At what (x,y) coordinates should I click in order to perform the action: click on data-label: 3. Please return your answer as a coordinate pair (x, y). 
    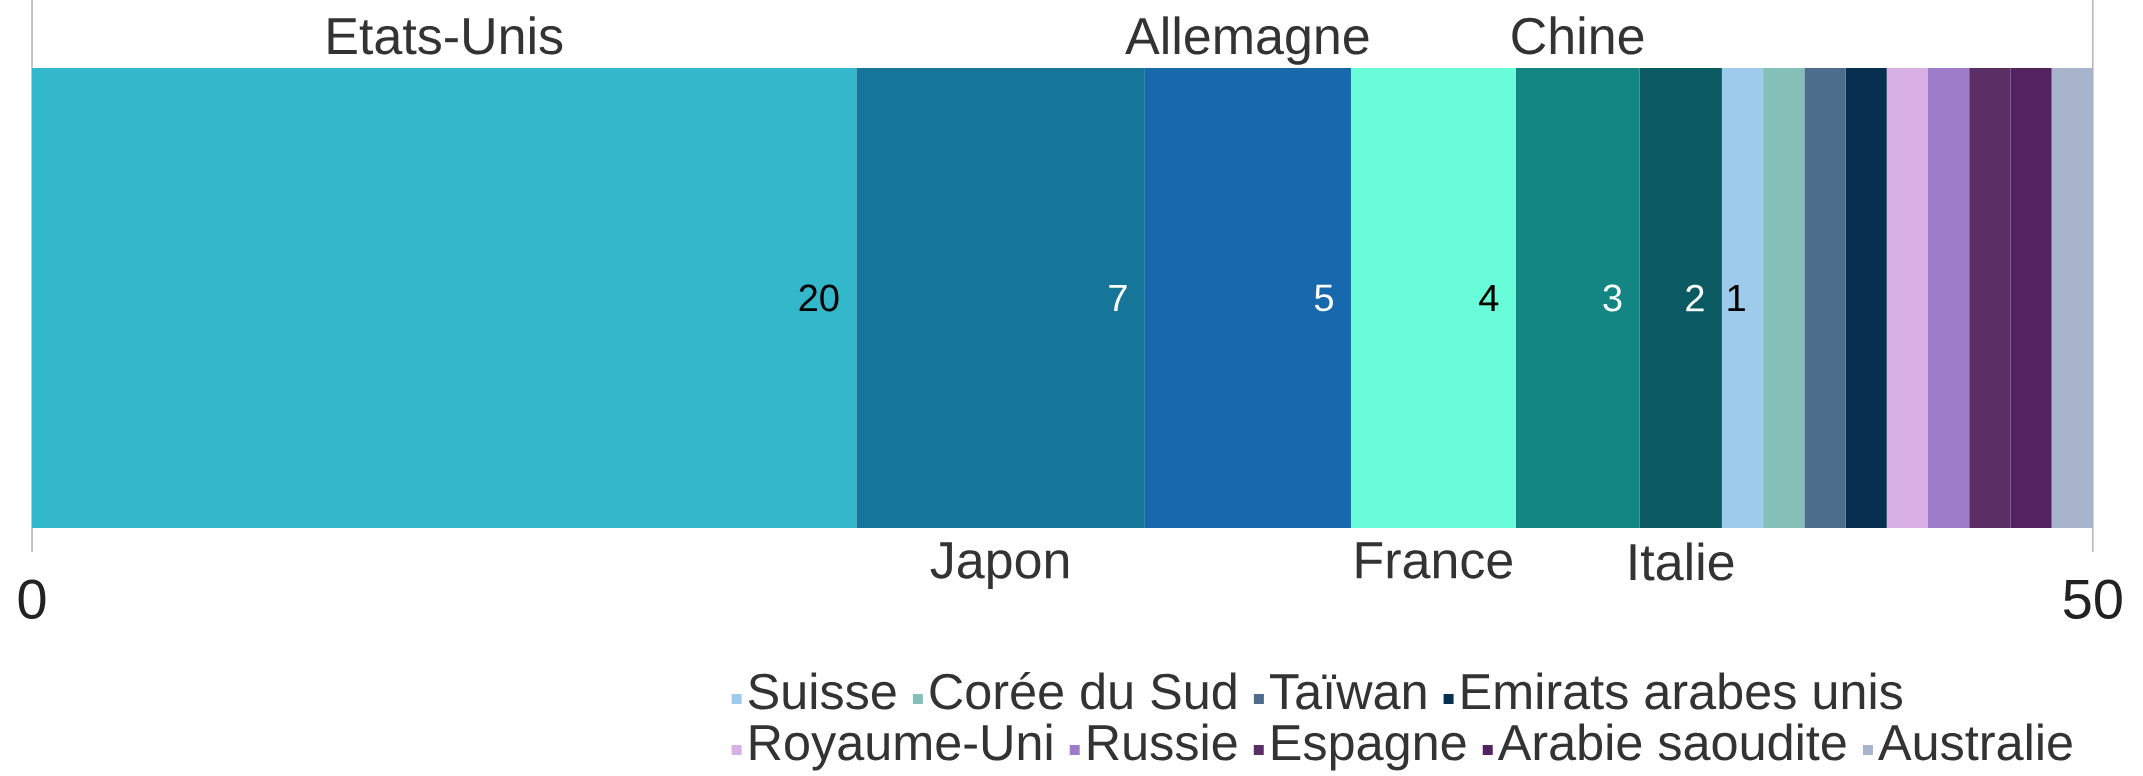
    Looking at the image, I should click on (1612, 298).